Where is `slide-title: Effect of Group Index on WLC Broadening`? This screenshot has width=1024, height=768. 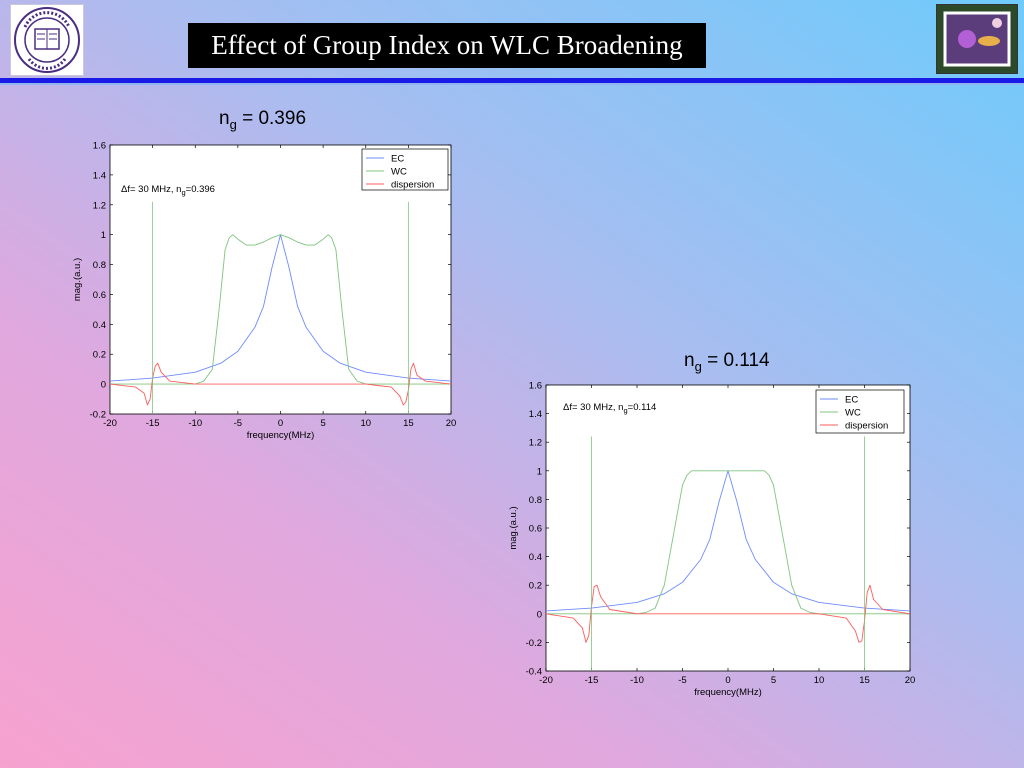 slide-title: Effect of Group Index on WLC Broadening is located at coordinates (447, 45).